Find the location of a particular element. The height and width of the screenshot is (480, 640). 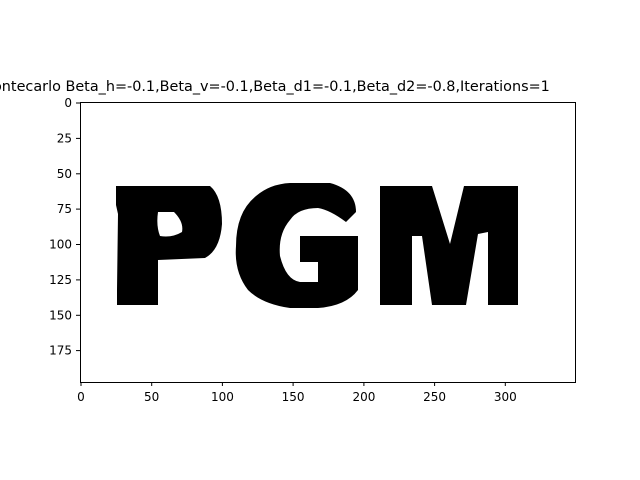

x-tick-label: 150 is located at coordinates (293, 397).